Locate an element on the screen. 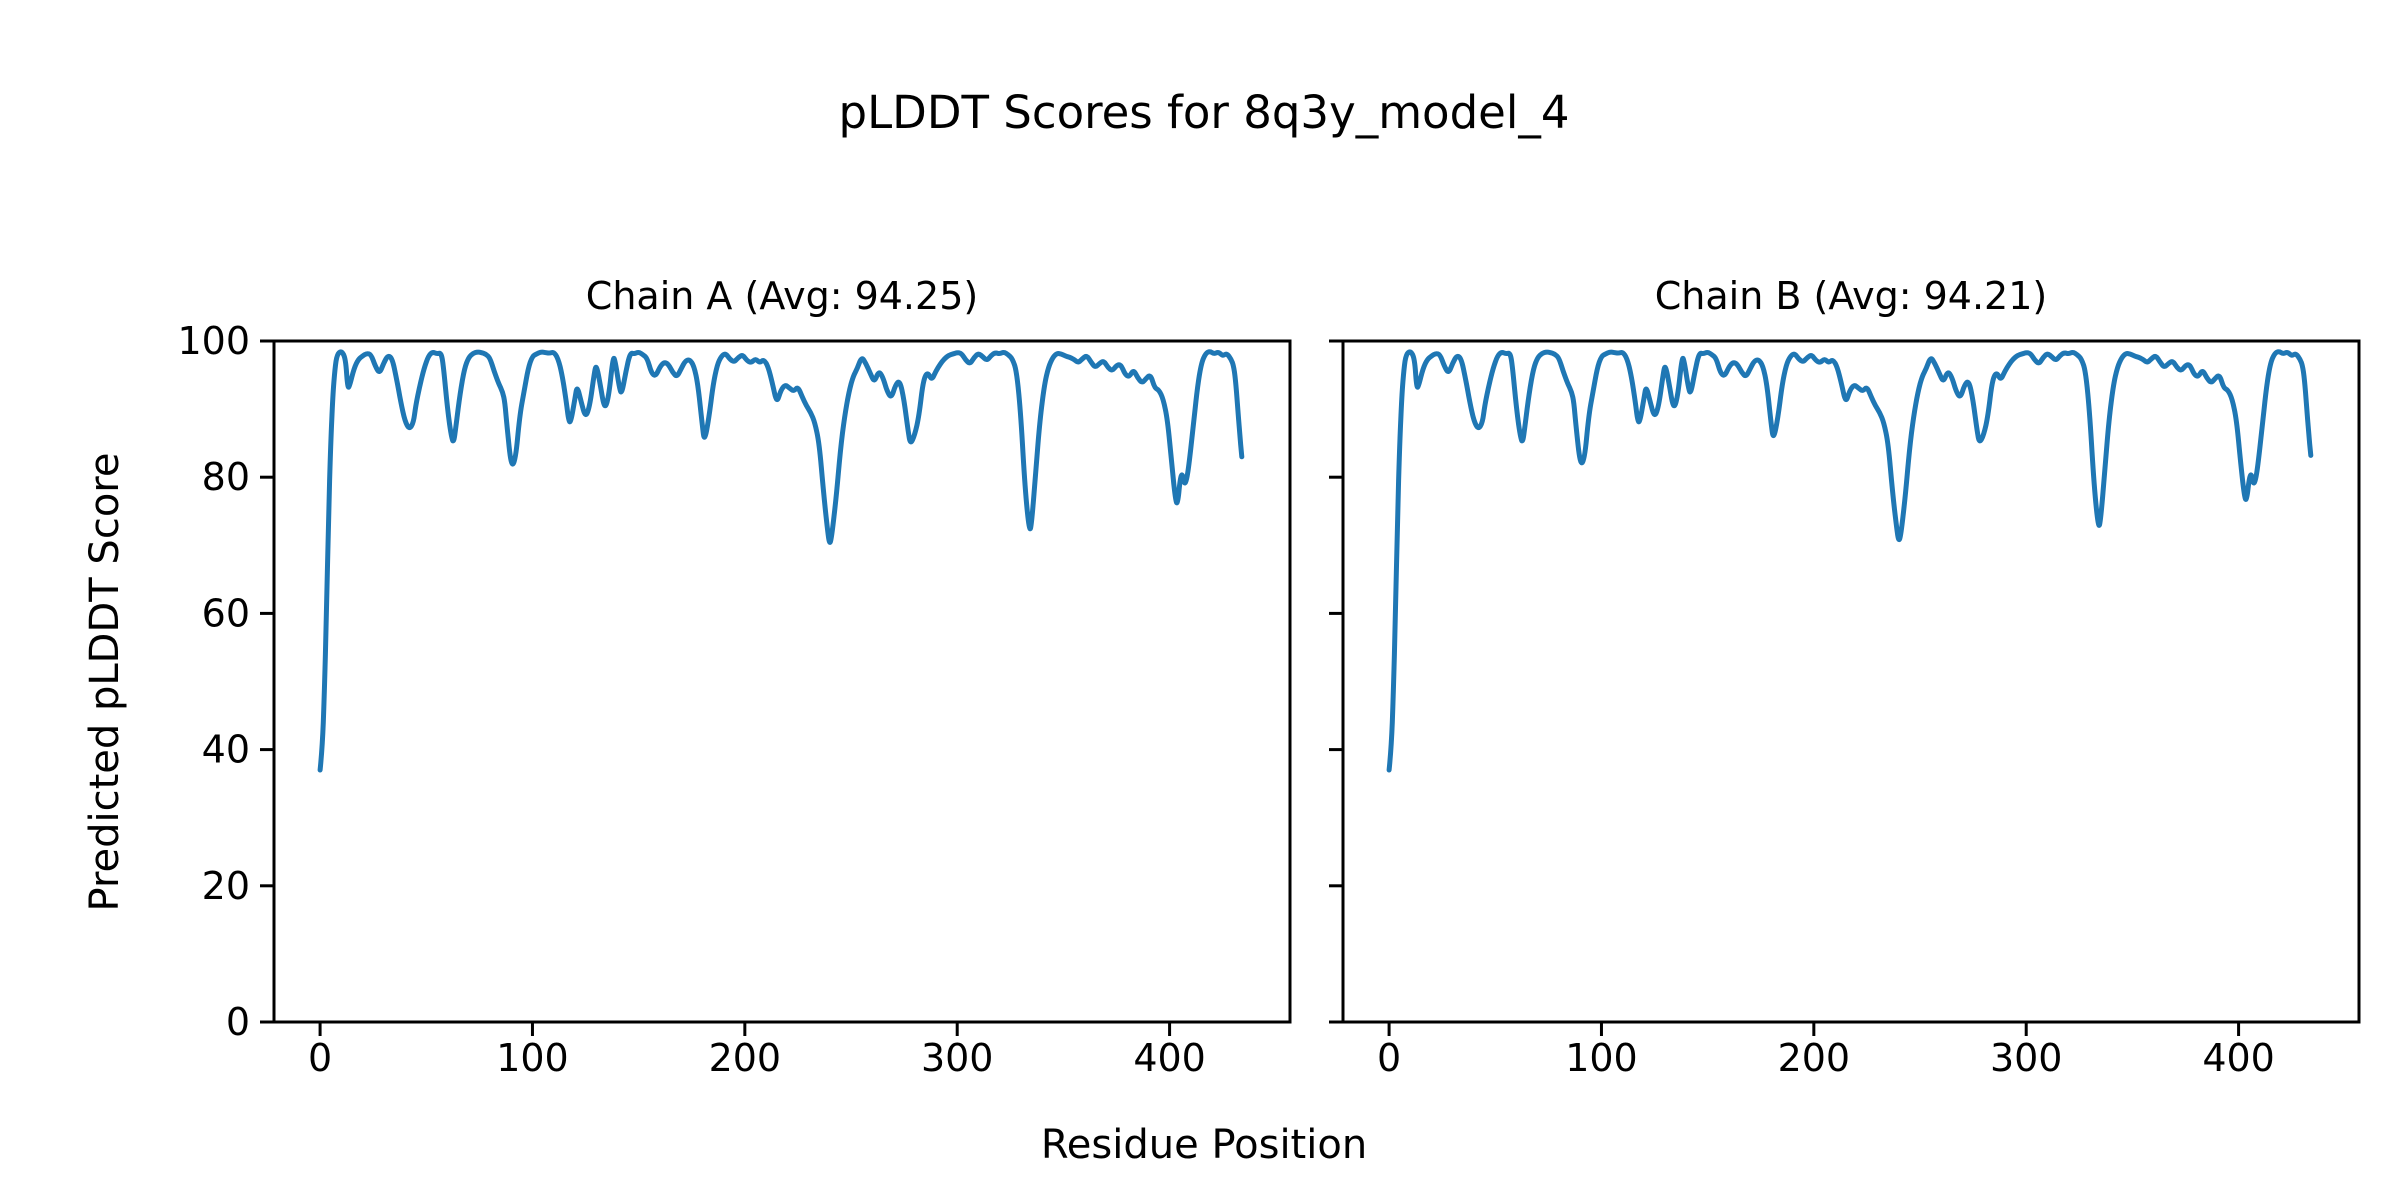 The image size is (2400, 1200). subplot-title-chain-b: Chain B (Avg: 94.21) is located at coordinates (1851, 296).